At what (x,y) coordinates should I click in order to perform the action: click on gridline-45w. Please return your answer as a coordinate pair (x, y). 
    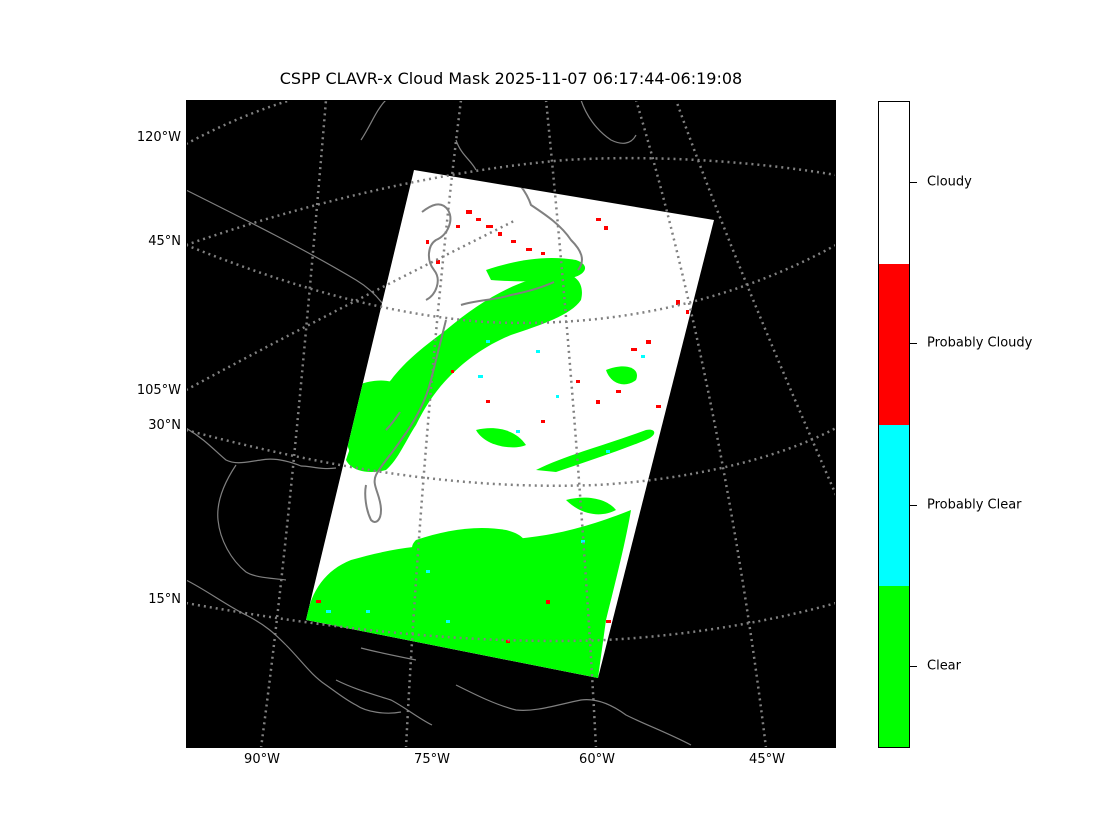
    Looking at the image, I should click on (701, 424).